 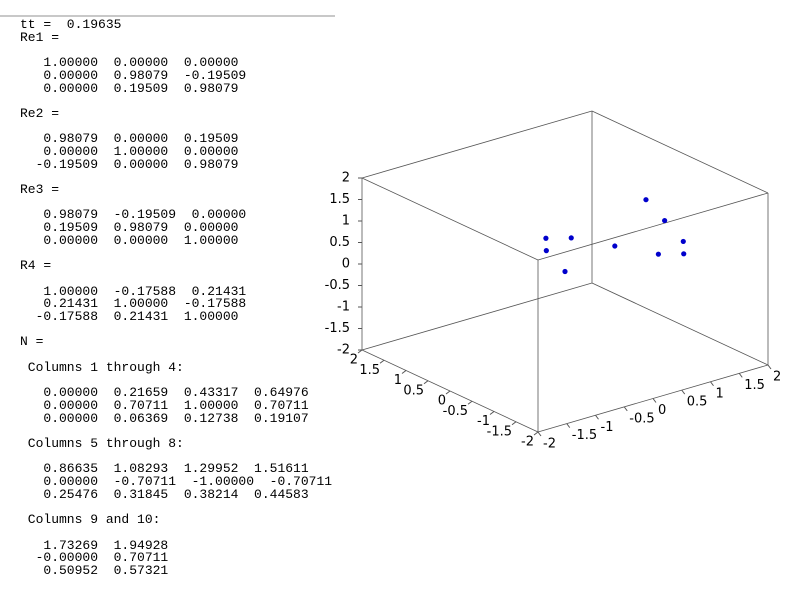 I want to click on z-tick-label: 0.5, so click(x=339, y=242).